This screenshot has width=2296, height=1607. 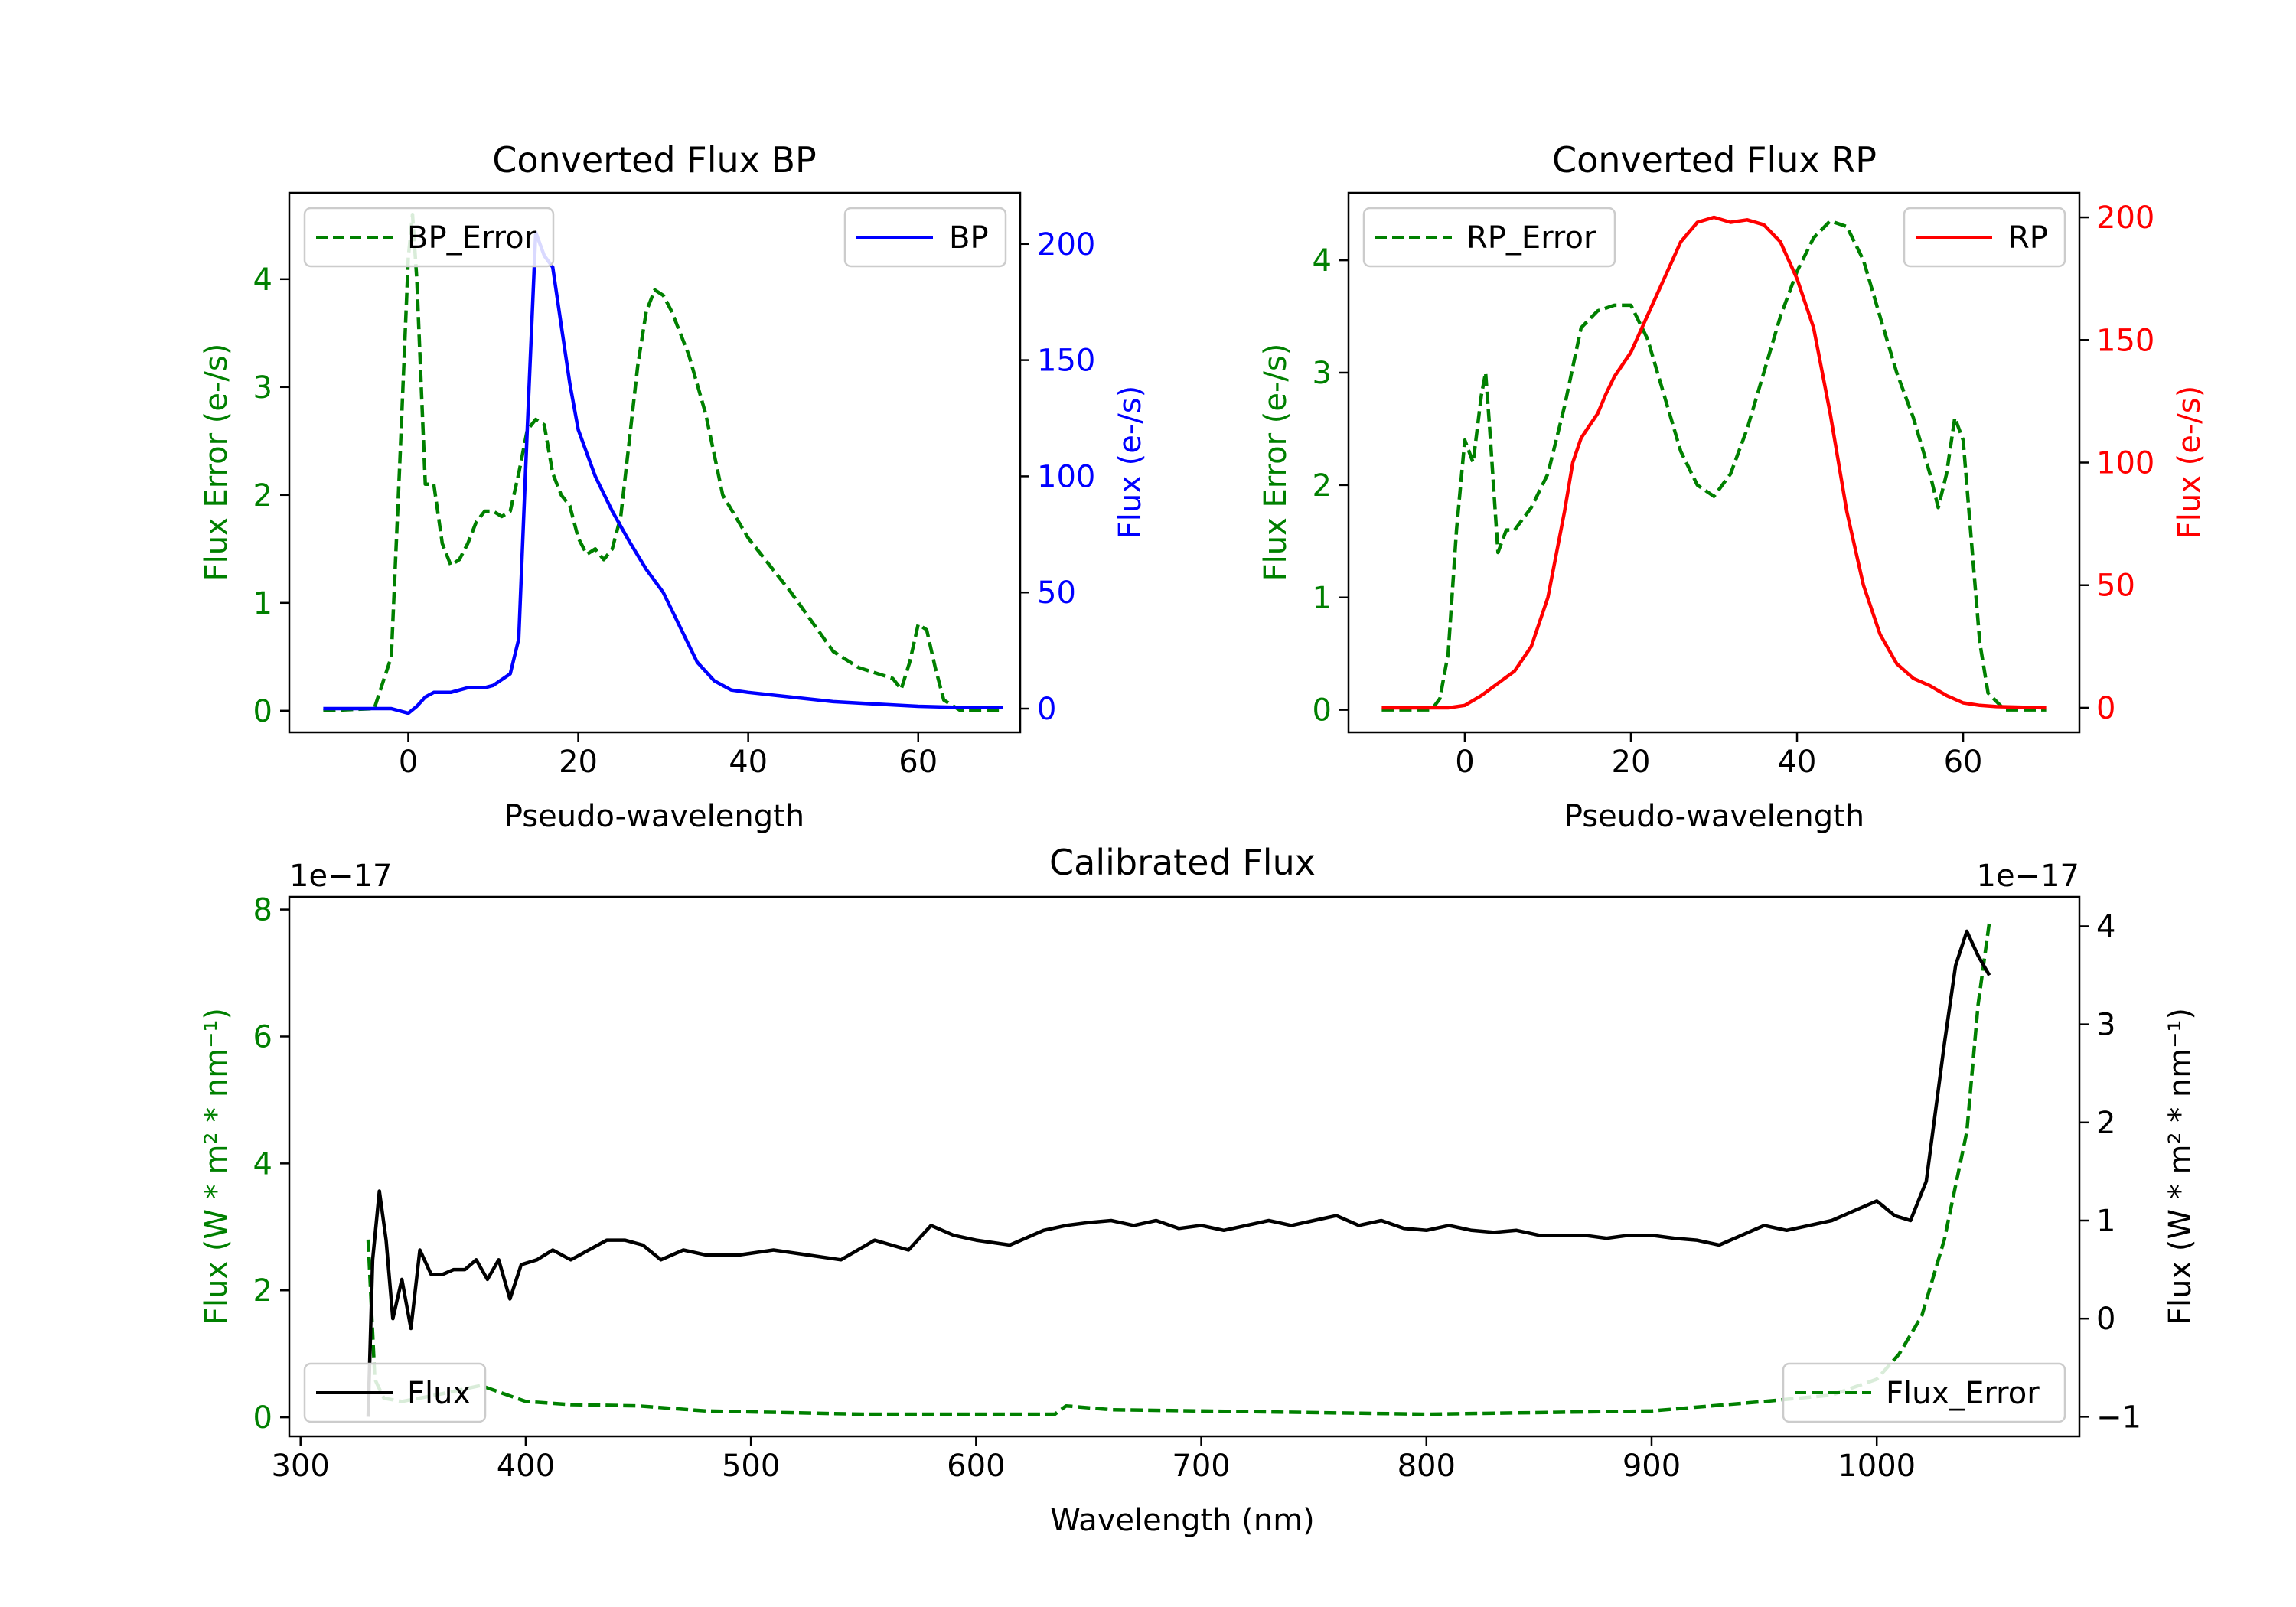 I want to click on bp-left-y-tick-label: 3, so click(x=262, y=388).